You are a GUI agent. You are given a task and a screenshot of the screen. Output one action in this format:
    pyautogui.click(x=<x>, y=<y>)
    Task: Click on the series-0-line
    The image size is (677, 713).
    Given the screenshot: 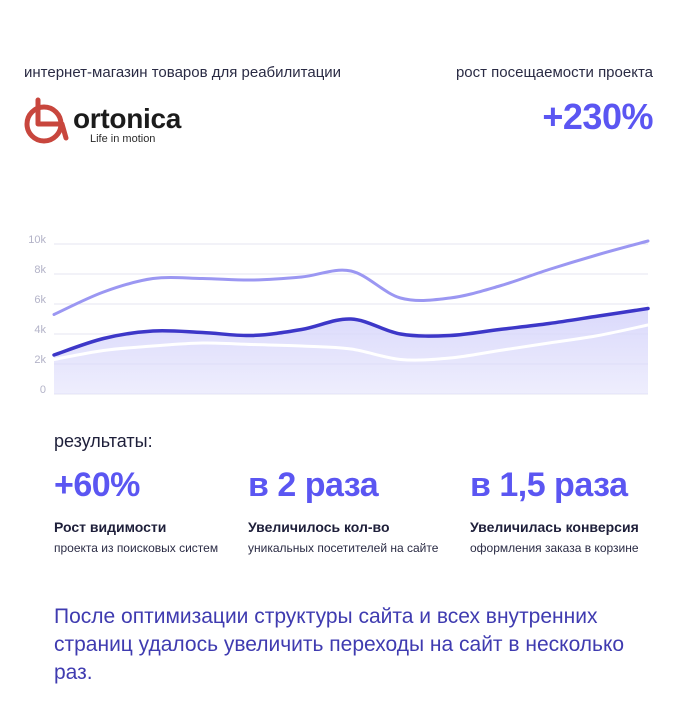 What is the action you would take?
    pyautogui.click(x=351, y=277)
    